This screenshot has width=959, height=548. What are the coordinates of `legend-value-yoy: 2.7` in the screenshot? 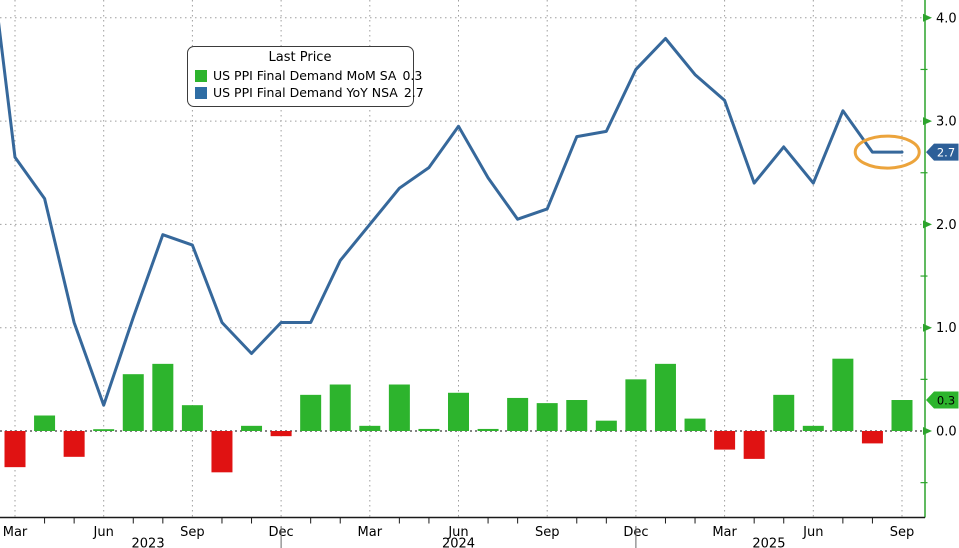 It's located at (413, 92).